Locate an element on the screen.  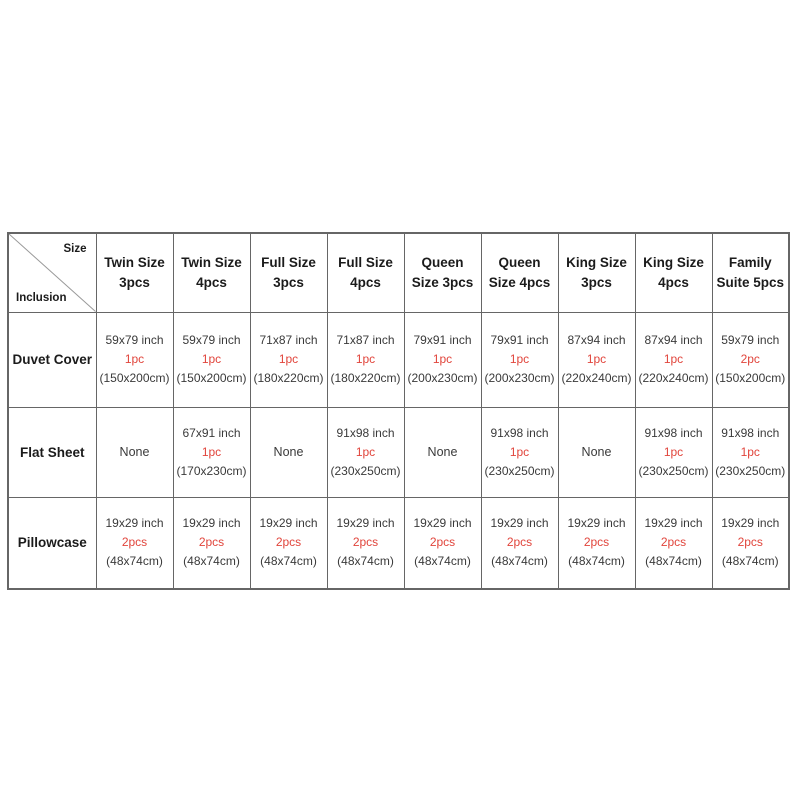
size-inch: 79x91 inch is located at coordinates (442, 340).